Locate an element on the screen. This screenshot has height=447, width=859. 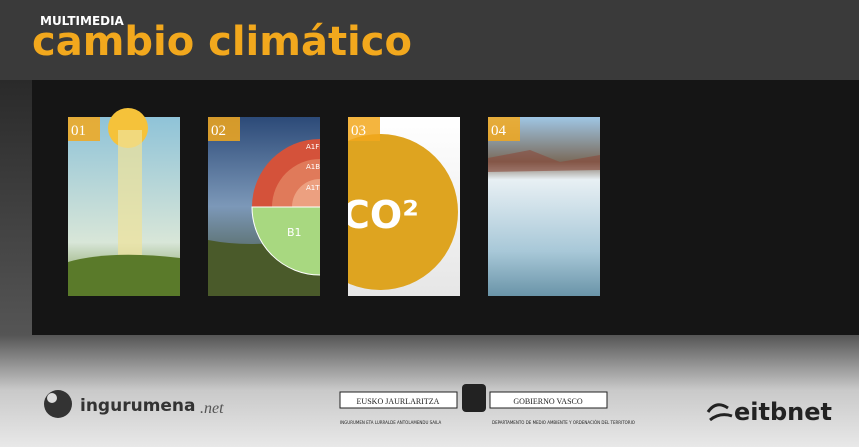
card-2: A1FI A1B A1T B1 is located at coordinates (298, 206).